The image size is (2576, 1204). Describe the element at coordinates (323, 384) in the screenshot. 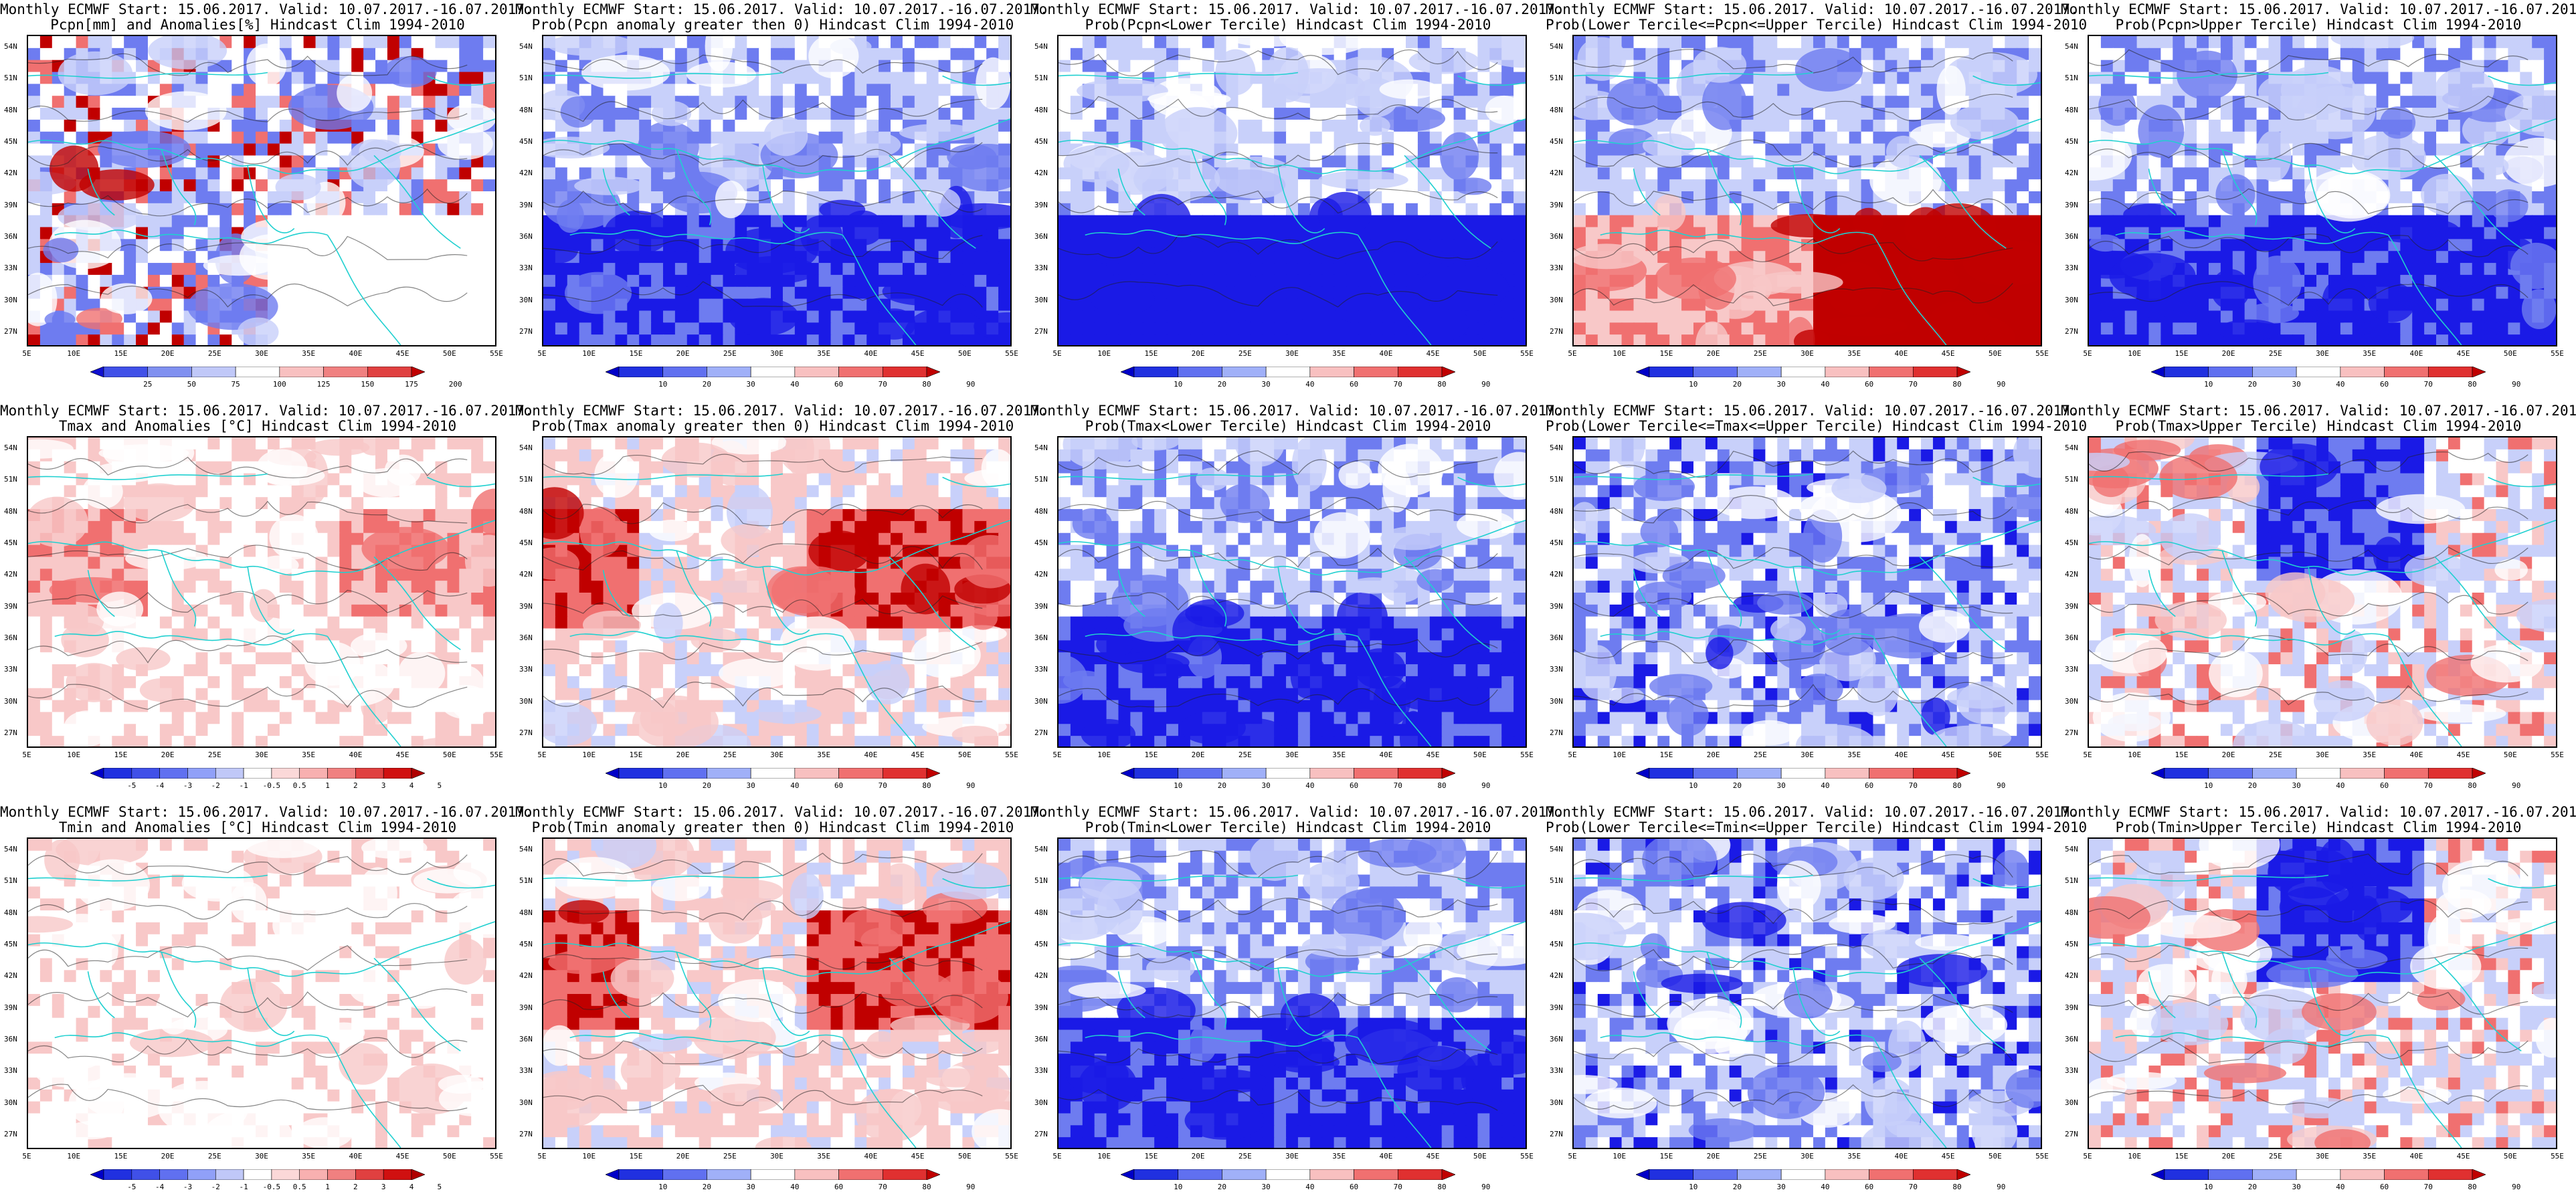

I see `colorbar-tick-label: 125` at that location.